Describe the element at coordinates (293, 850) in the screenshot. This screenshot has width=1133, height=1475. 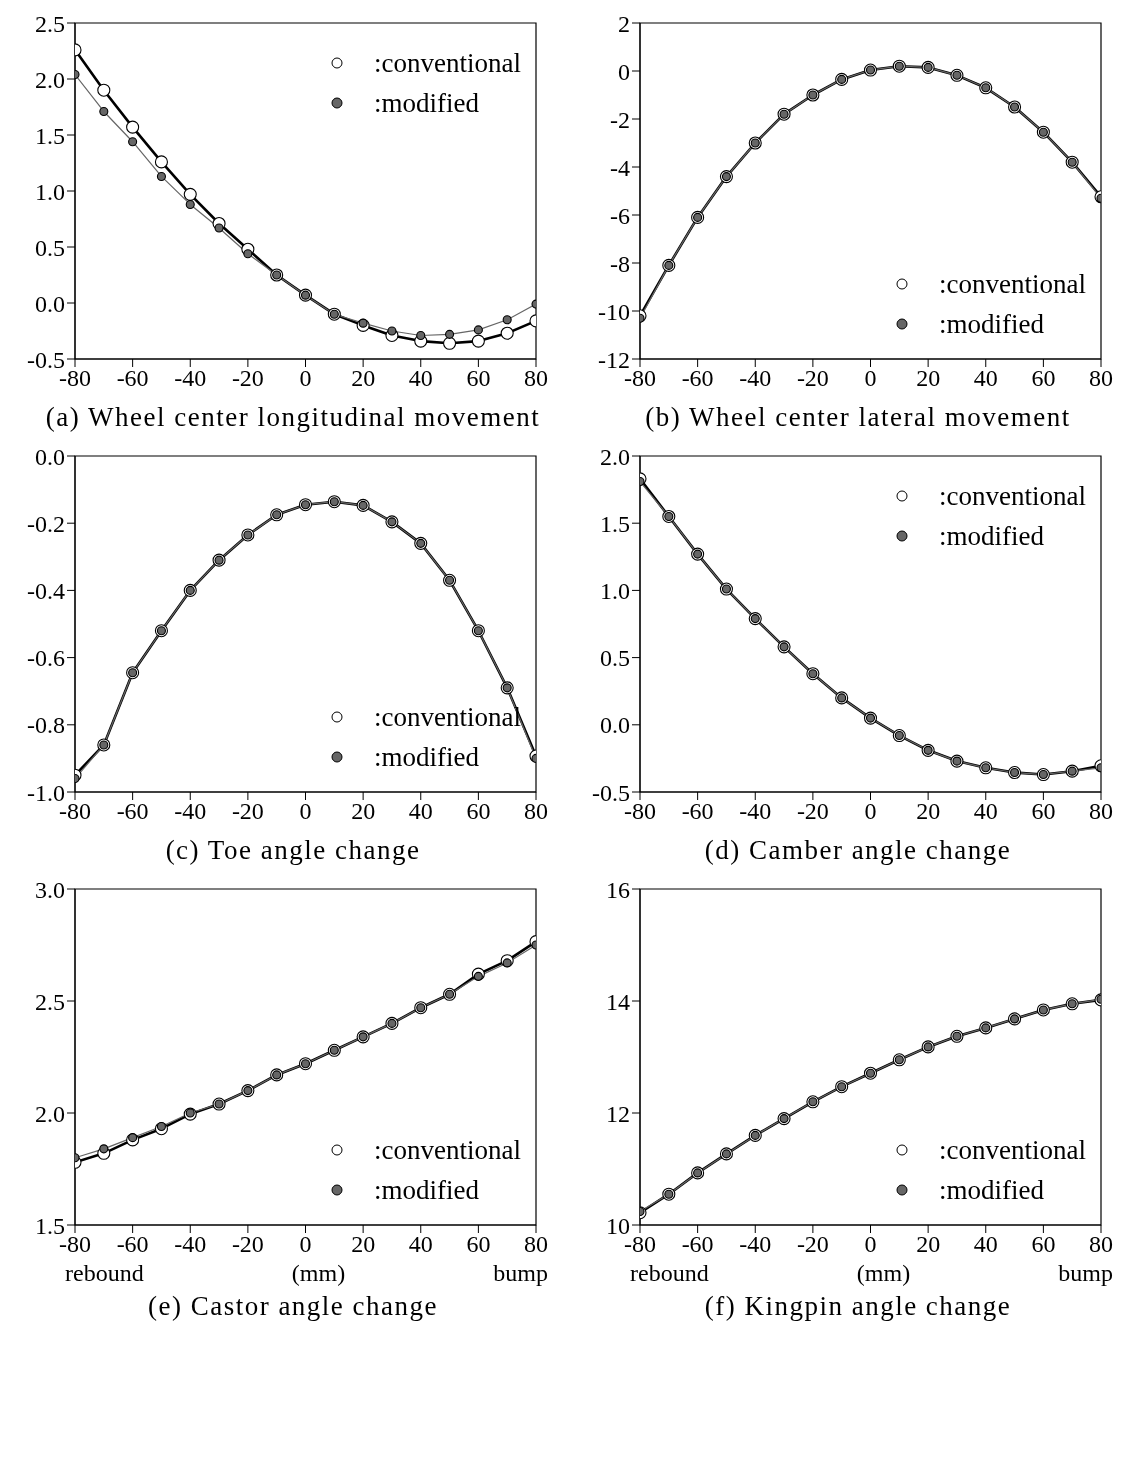
I see `text: (c) Toe angle change` at that location.